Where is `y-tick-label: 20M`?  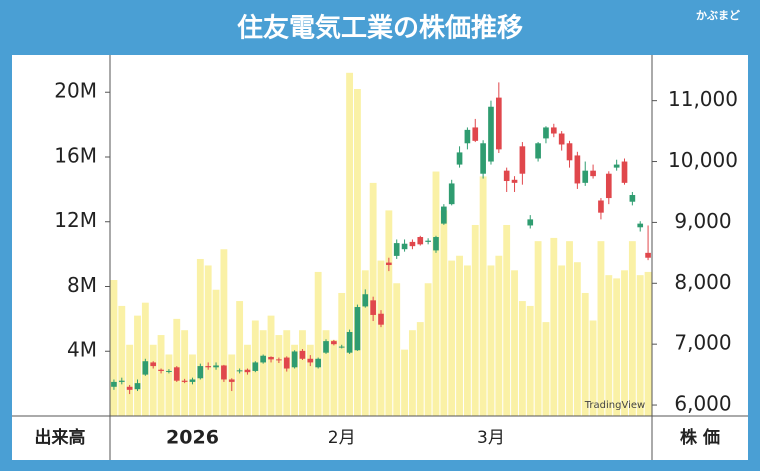 y-tick-label: 20M is located at coordinates (75, 91).